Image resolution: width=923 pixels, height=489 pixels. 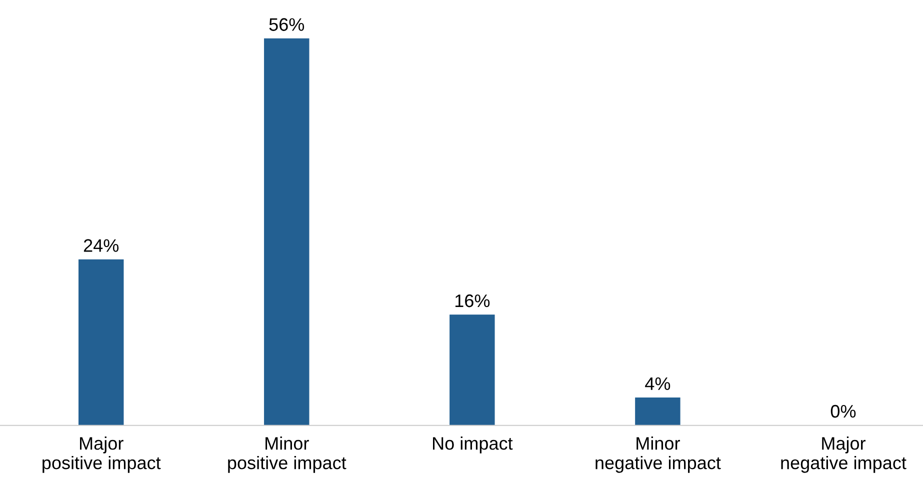 What do you see at coordinates (843, 454) in the screenshot?
I see `x-tick-label: Major negative impact` at bounding box center [843, 454].